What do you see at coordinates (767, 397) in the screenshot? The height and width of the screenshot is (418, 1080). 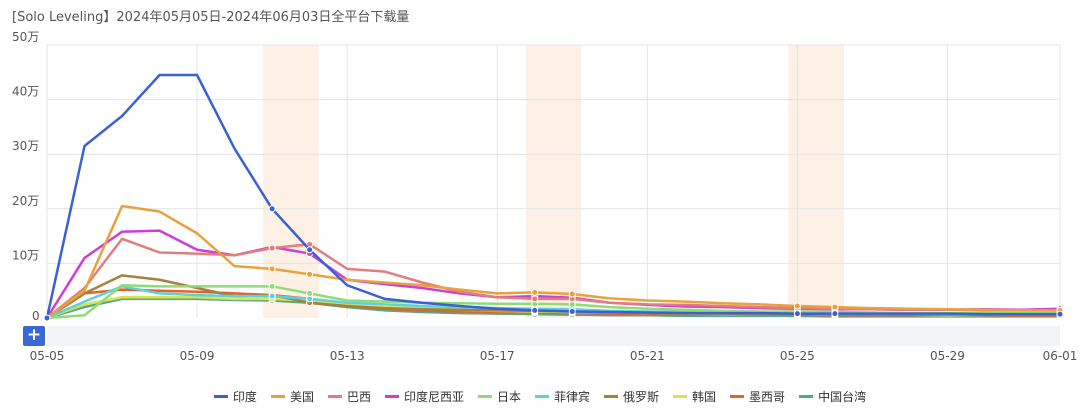 I see `legend-label: 墨西哥` at bounding box center [767, 397].